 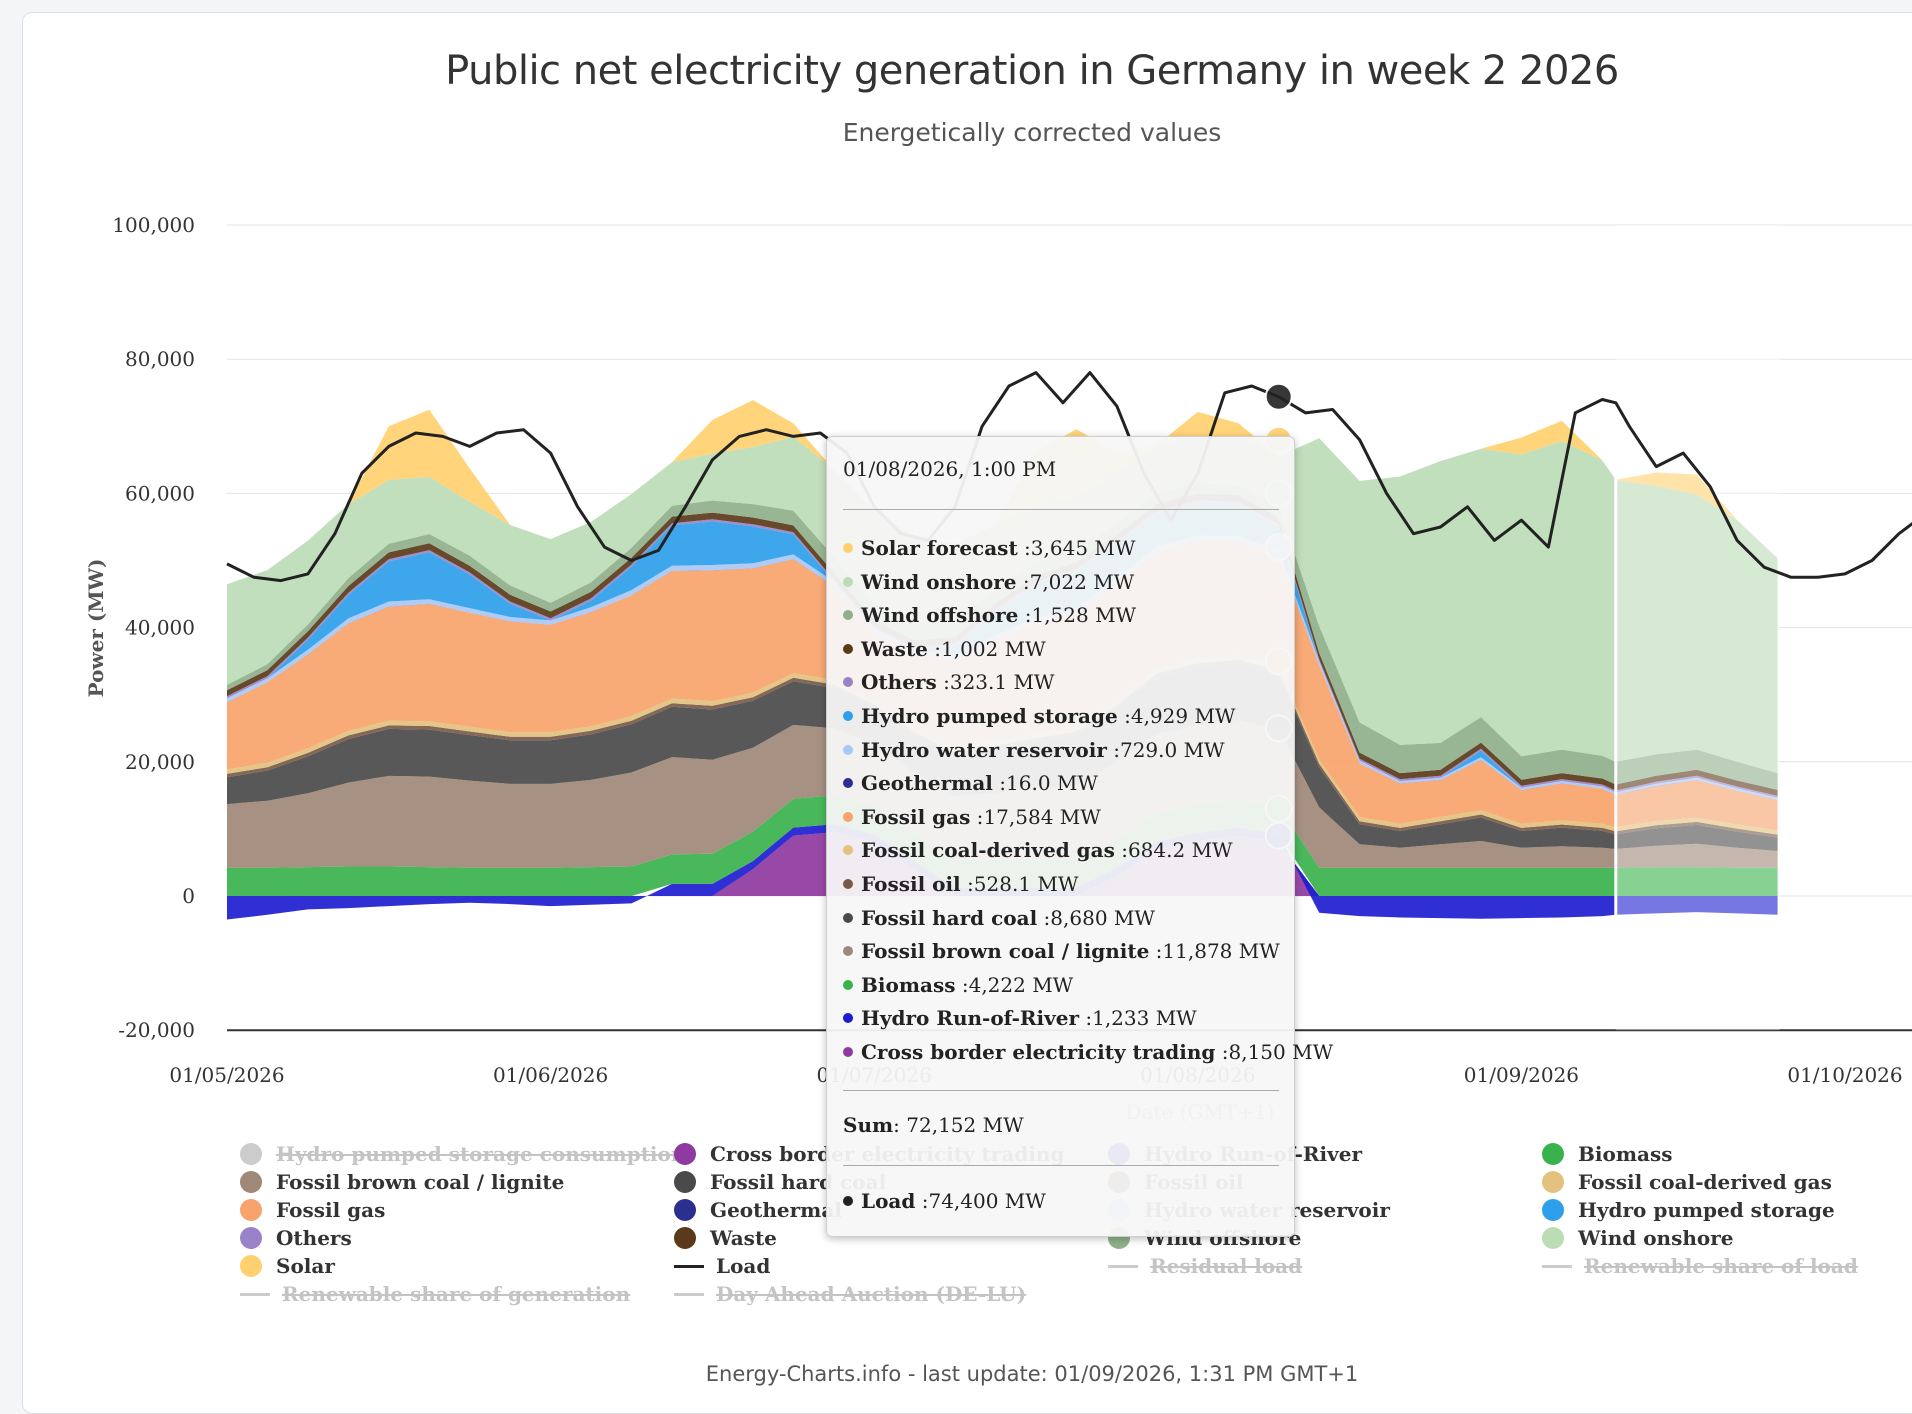 I want to click on legend-item-day-ahead-auction-de-lu: Day Ahead Auction (DE-LU), so click(x=850, y=1294).